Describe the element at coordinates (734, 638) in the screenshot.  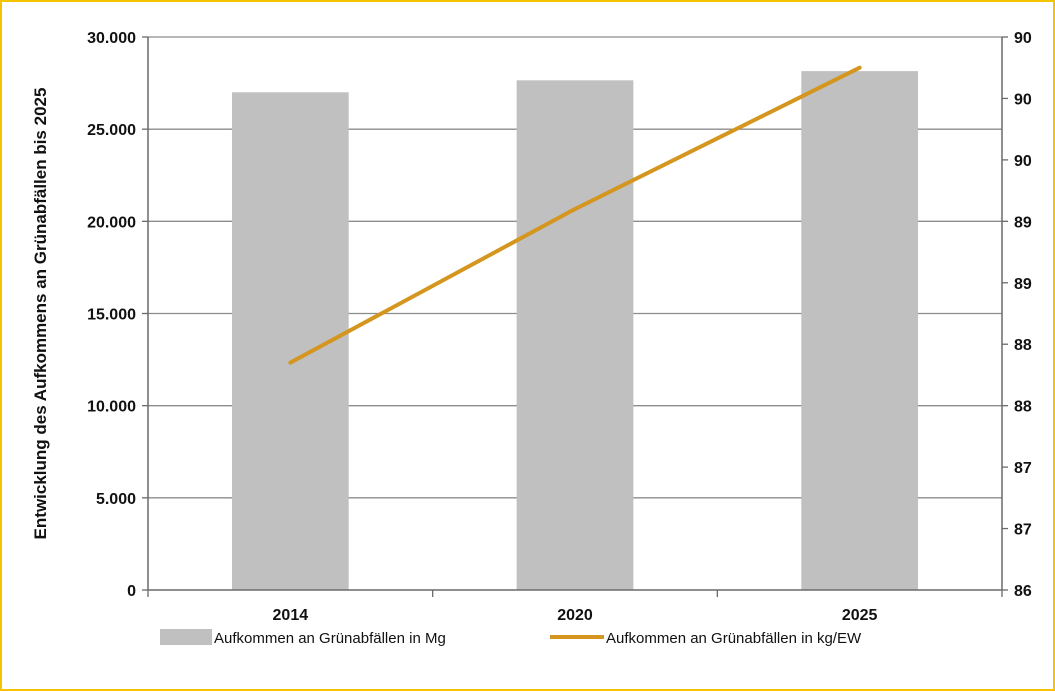
I see `legend-label-line: Aufkommen an Grünabfällen in kg/EW` at that location.